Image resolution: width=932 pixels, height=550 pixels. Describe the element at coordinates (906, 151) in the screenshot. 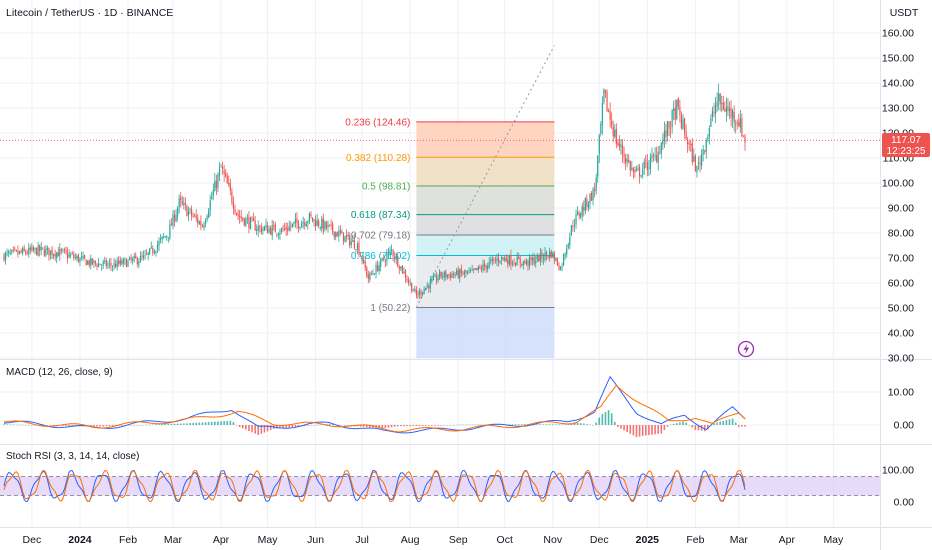

I see `price-badge-countdown: 12:23:25` at that location.